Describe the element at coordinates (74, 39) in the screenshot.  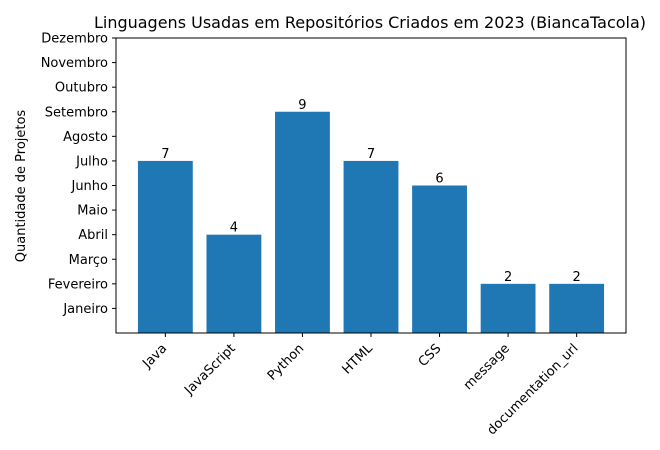
I see `y-tick-label: Dezembro` at that location.